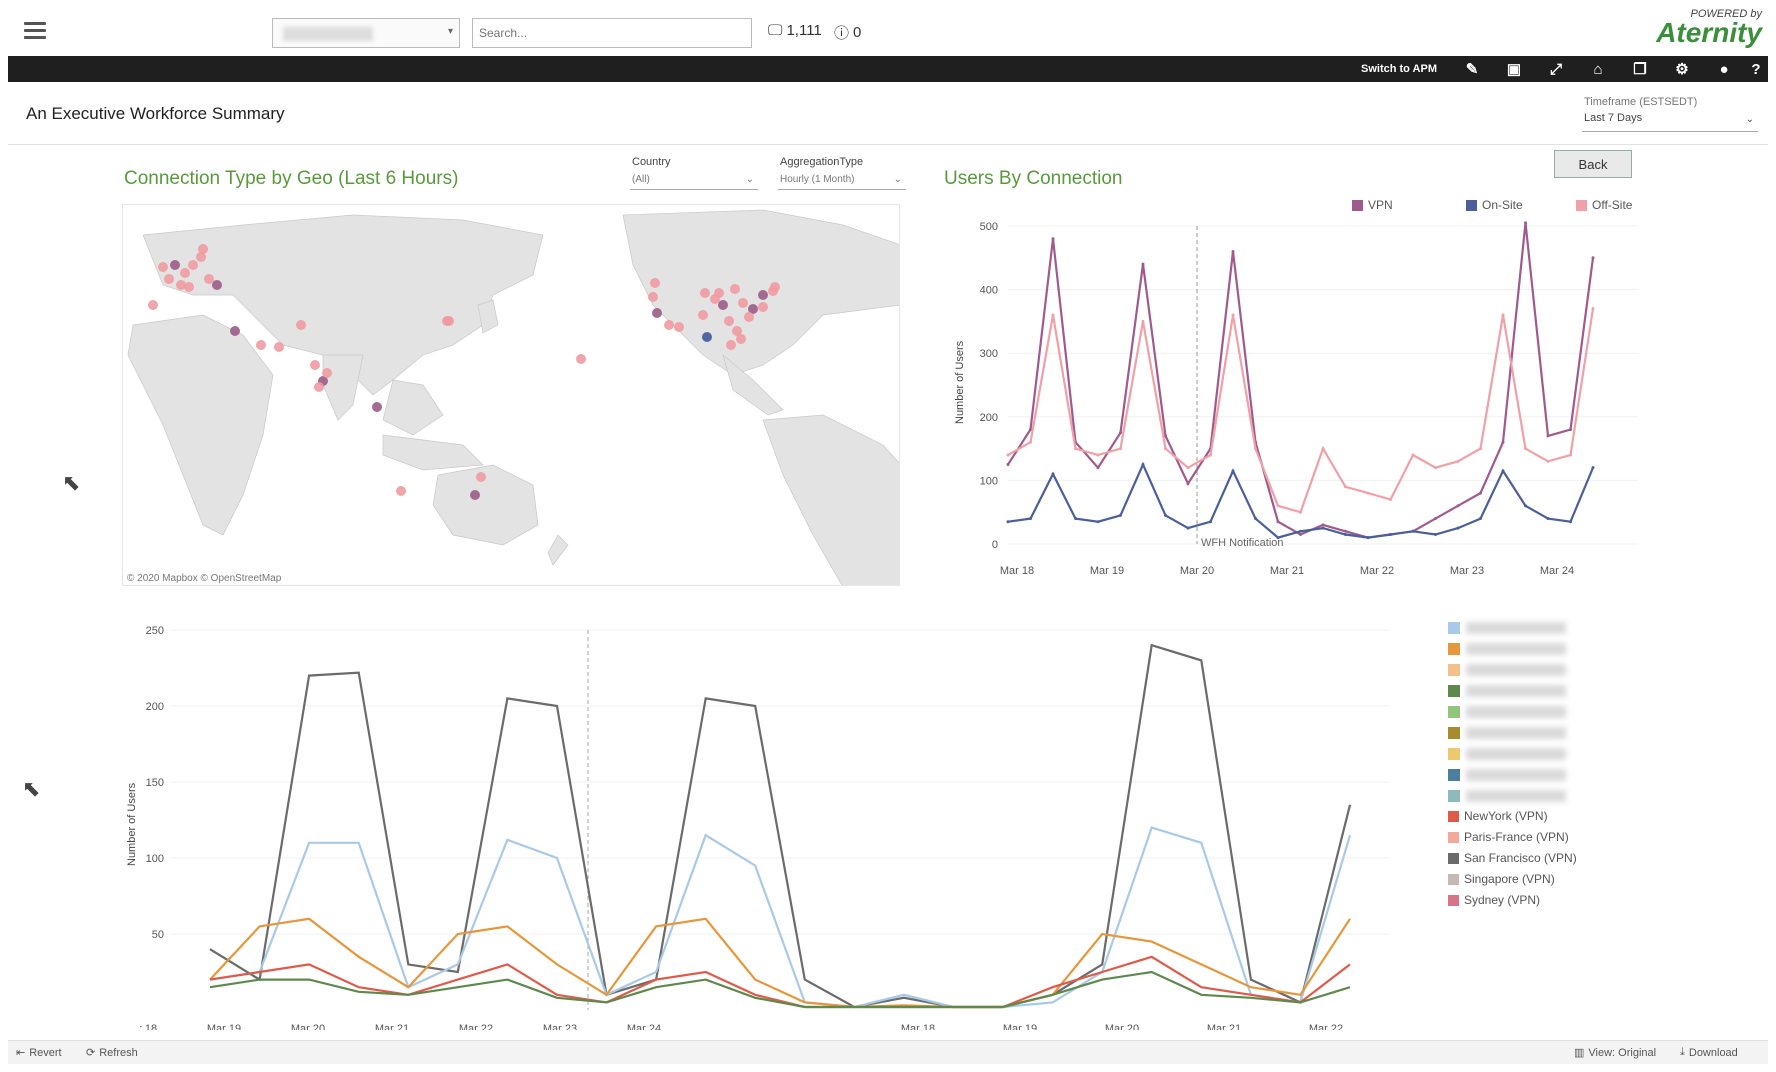  Describe the element at coordinates (1555, 69) in the screenshot. I see `expand-icon: ⤢` at that location.